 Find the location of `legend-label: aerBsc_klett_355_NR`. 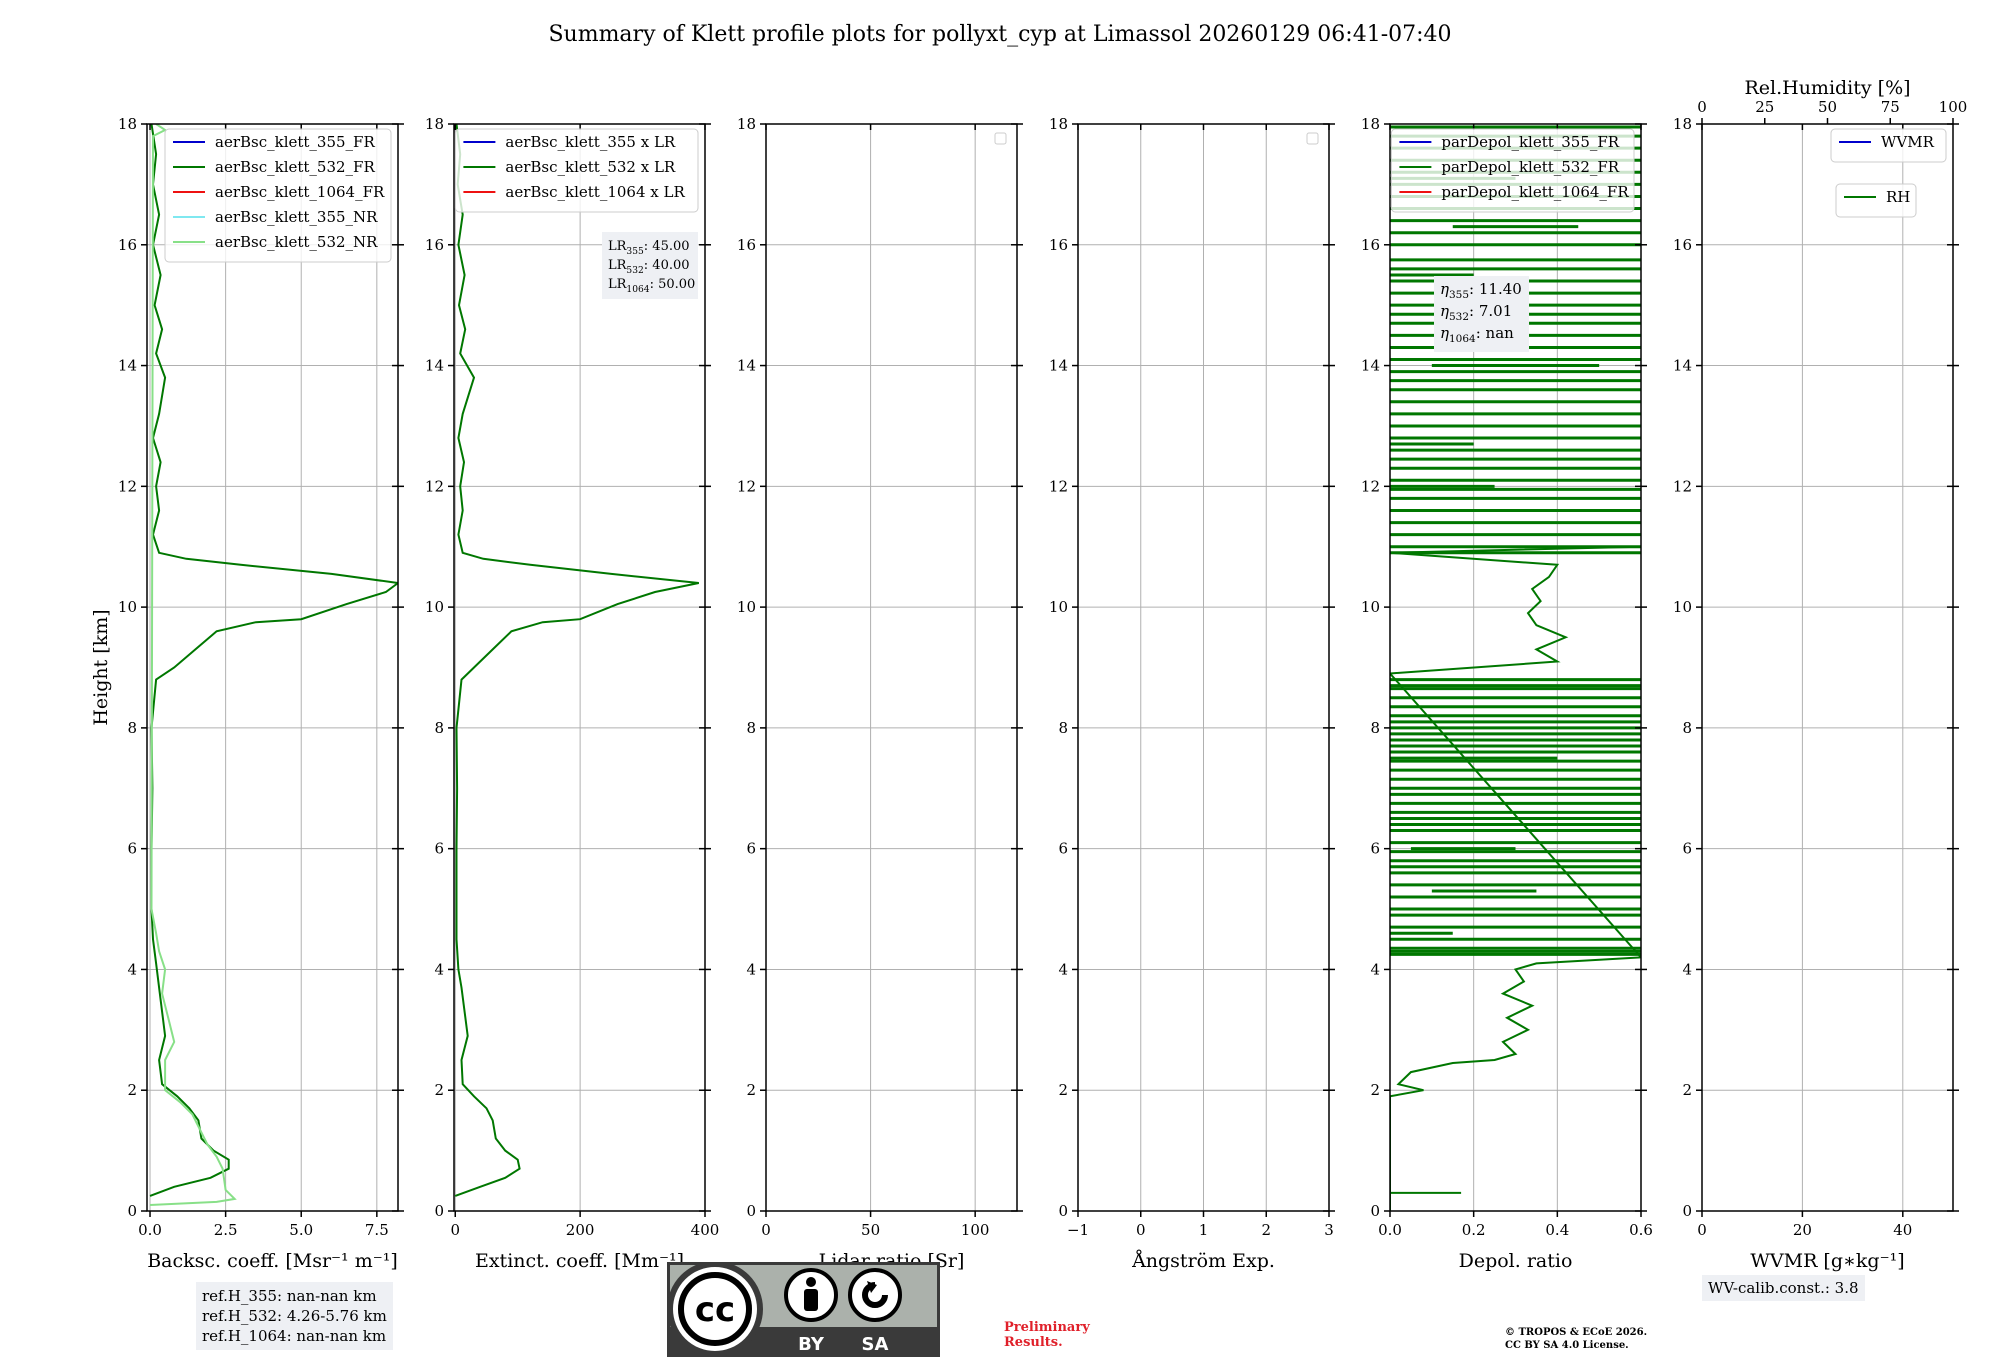

legend-label: aerBsc_klett_355_NR is located at coordinates (296, 217).